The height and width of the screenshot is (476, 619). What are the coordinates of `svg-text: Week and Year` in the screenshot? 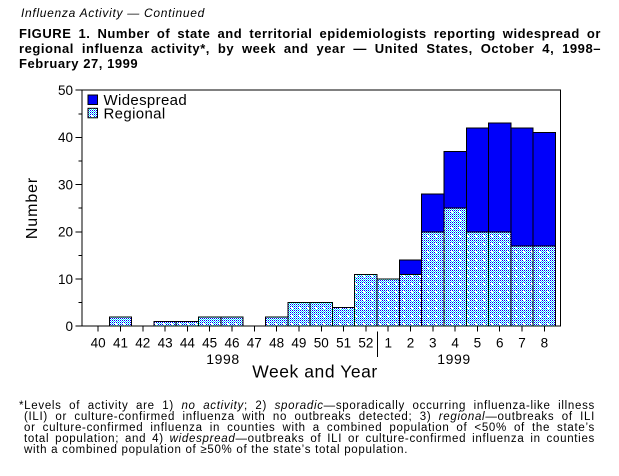 It's located at (315, 371).